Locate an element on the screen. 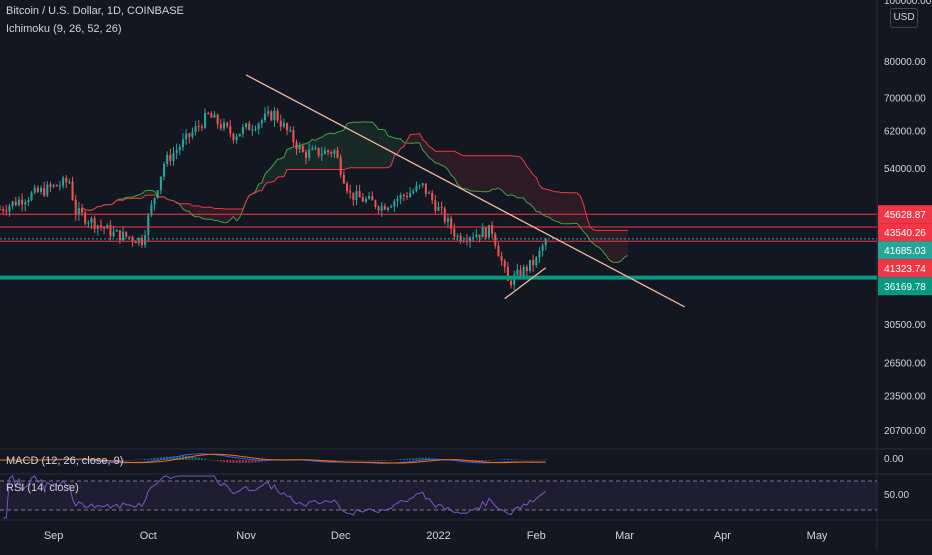  rsi-label: RSI (14, close) is located at coordinates (42, 488).